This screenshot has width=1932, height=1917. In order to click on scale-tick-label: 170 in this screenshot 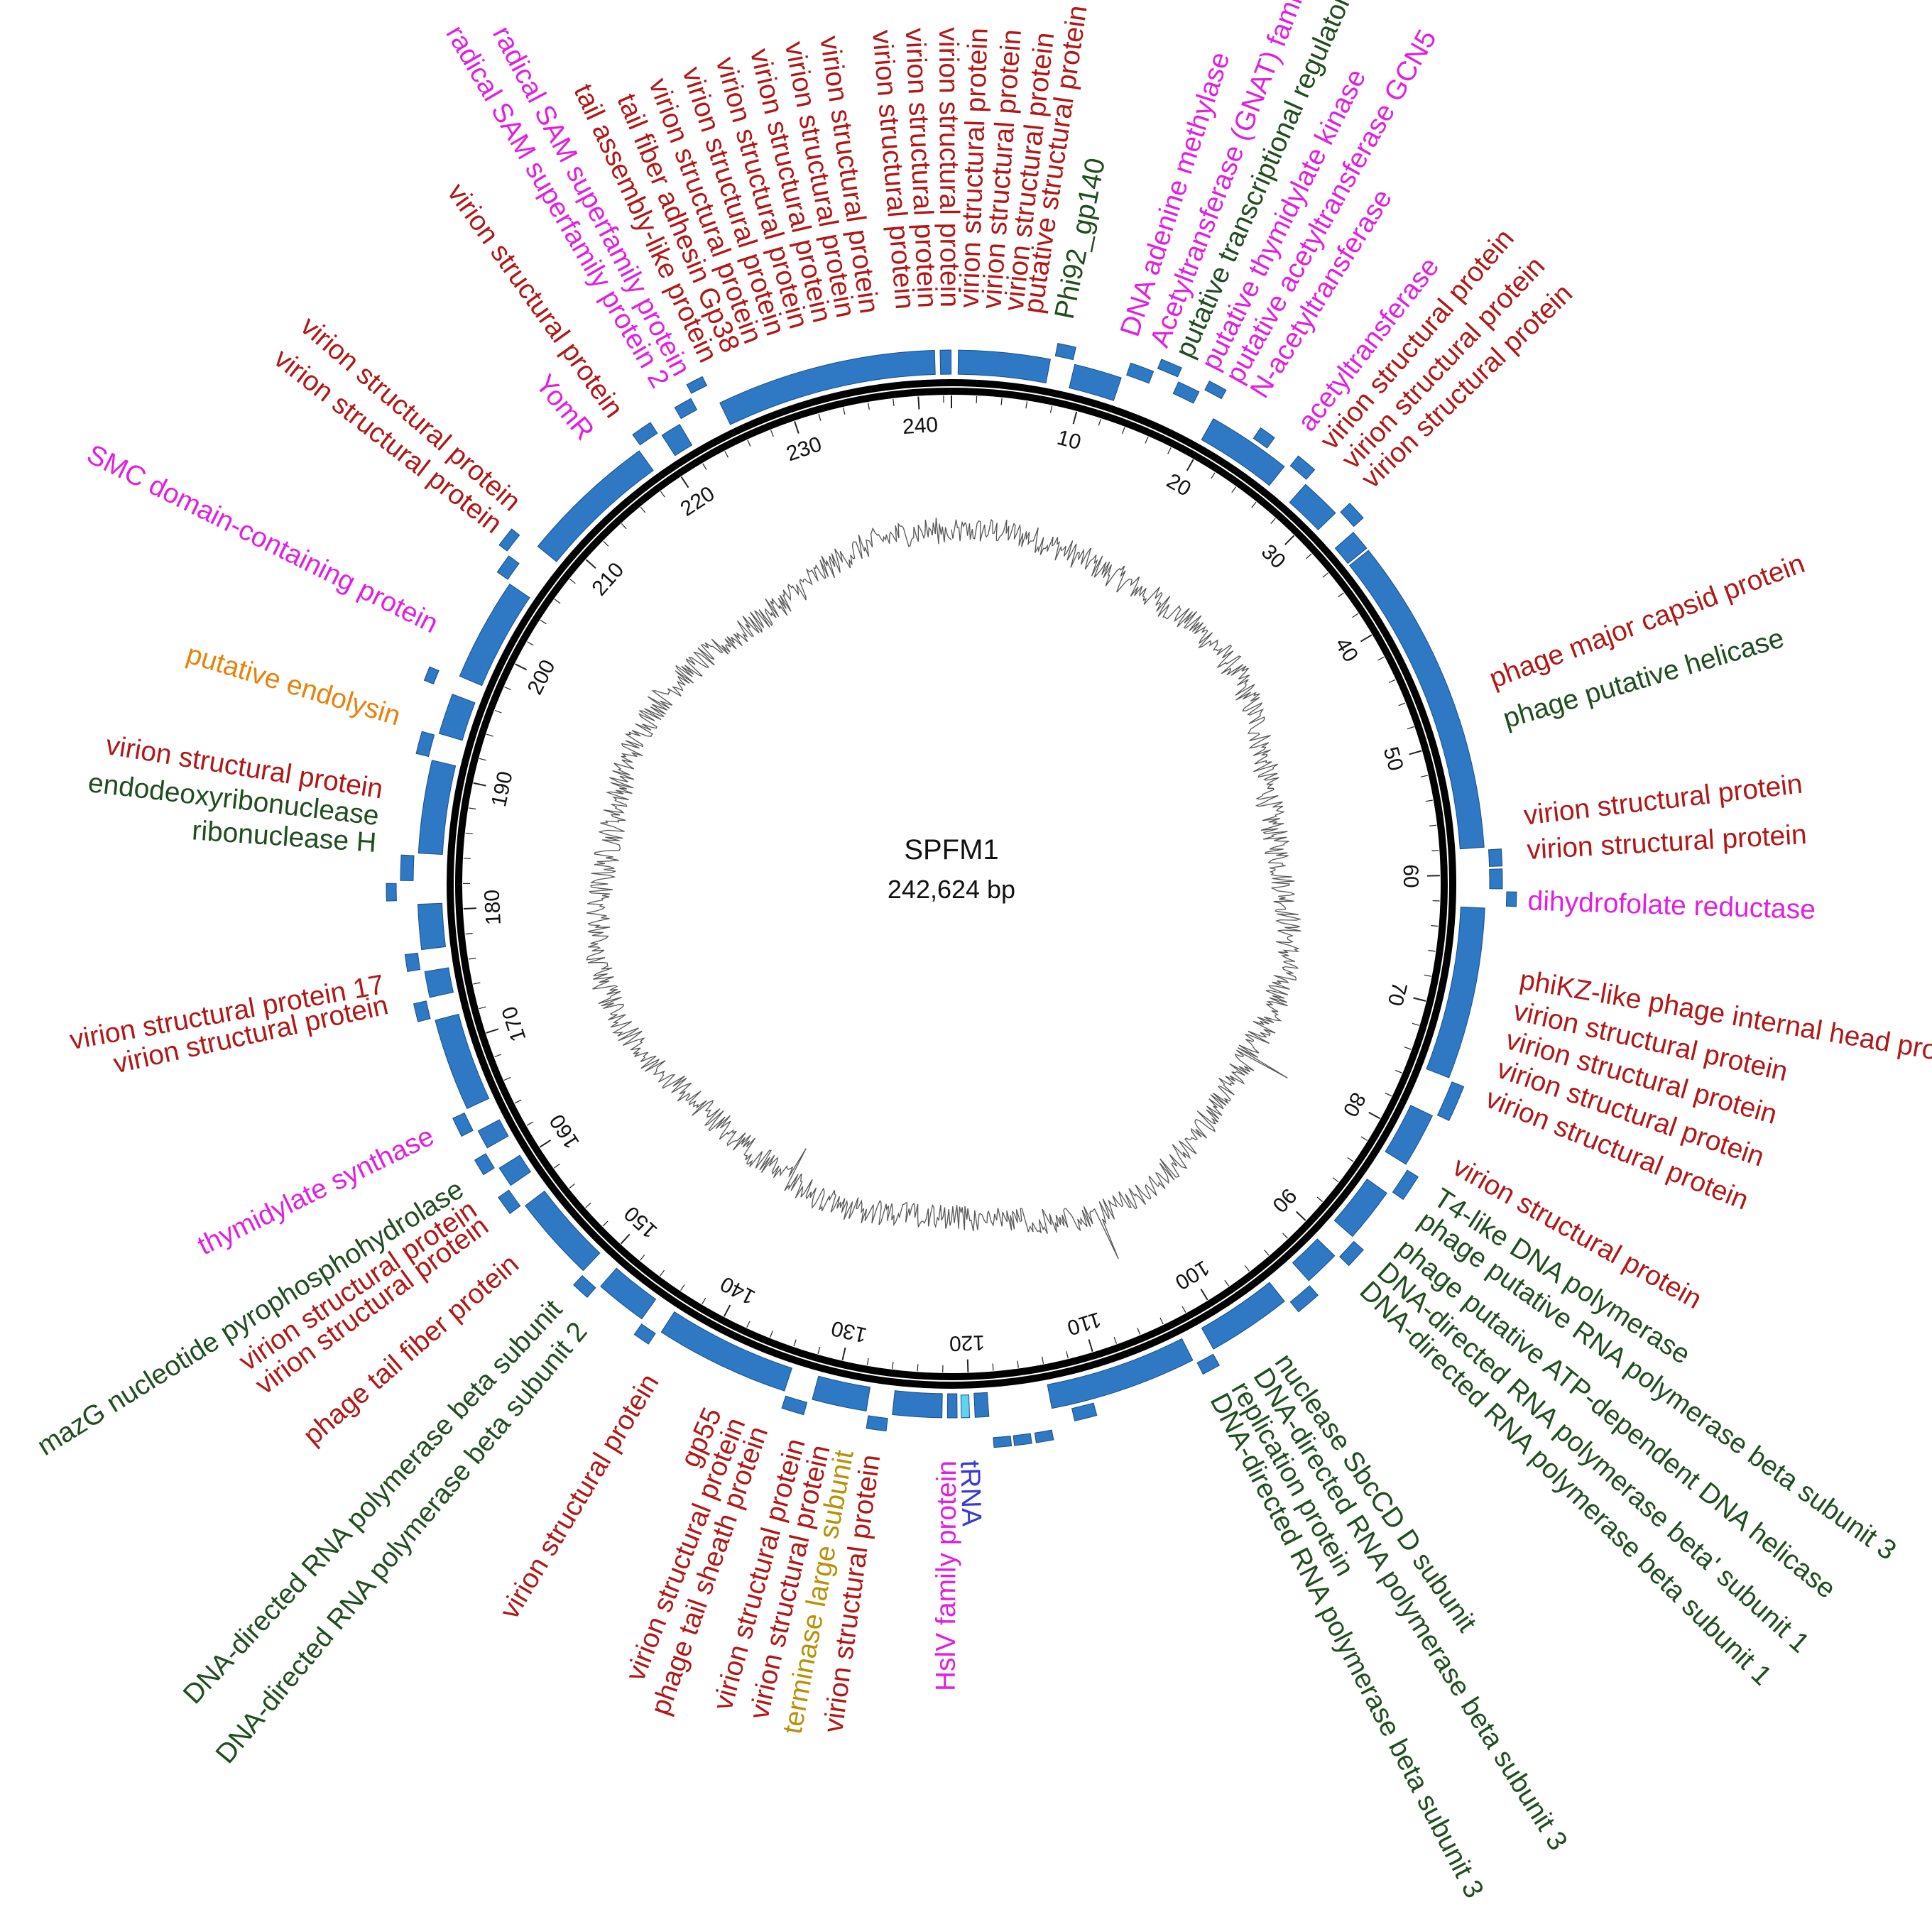, I will do `click(514, 1023)`.